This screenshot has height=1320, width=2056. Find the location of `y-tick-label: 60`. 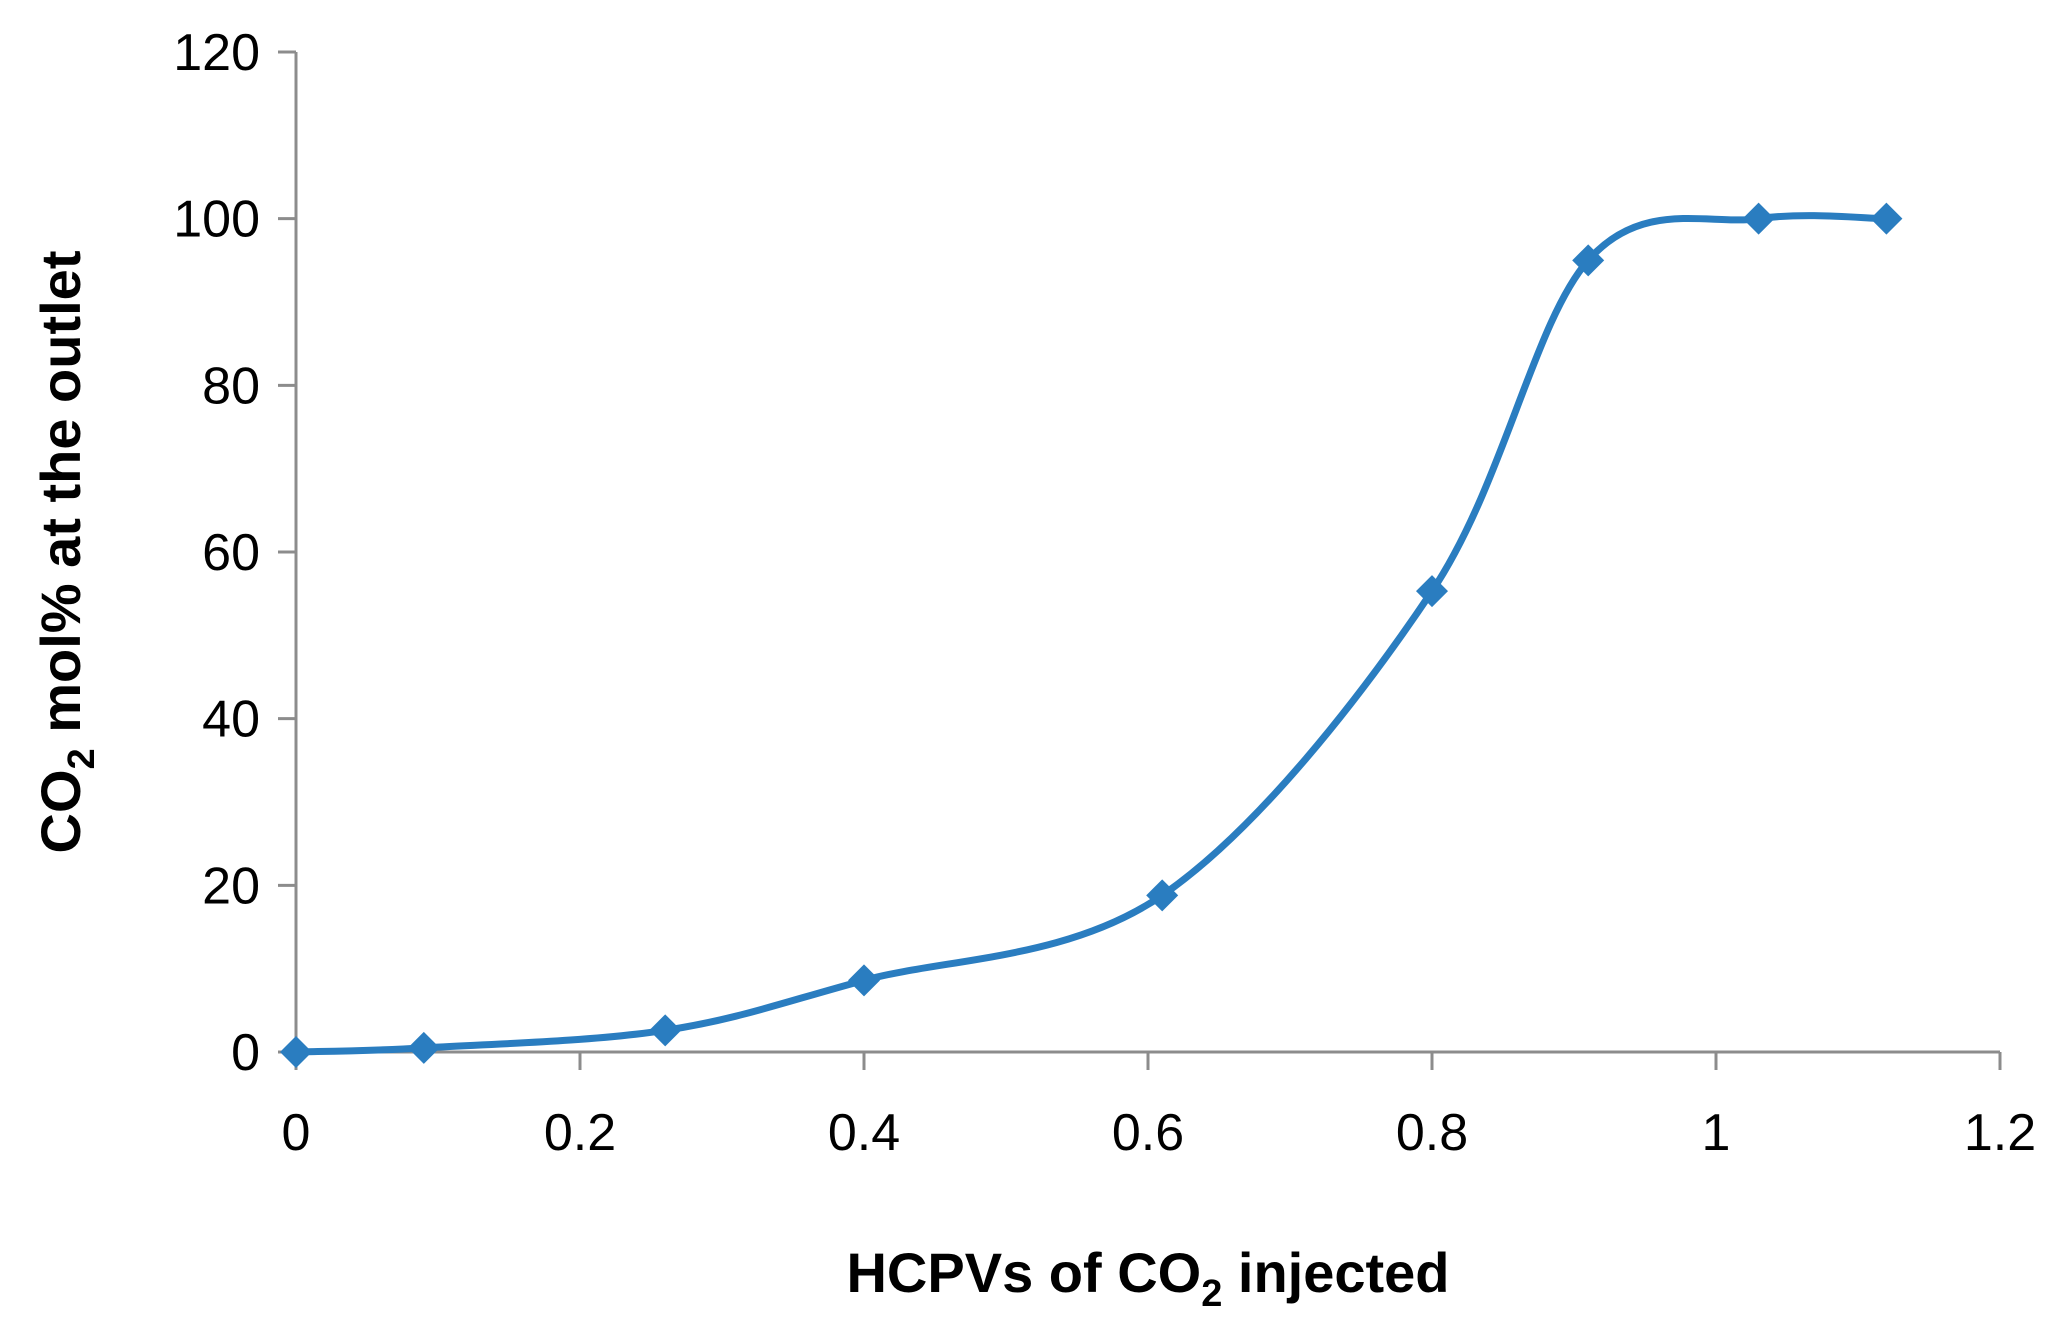

y-tick-label: 60 is located at coordinates (231, 553).